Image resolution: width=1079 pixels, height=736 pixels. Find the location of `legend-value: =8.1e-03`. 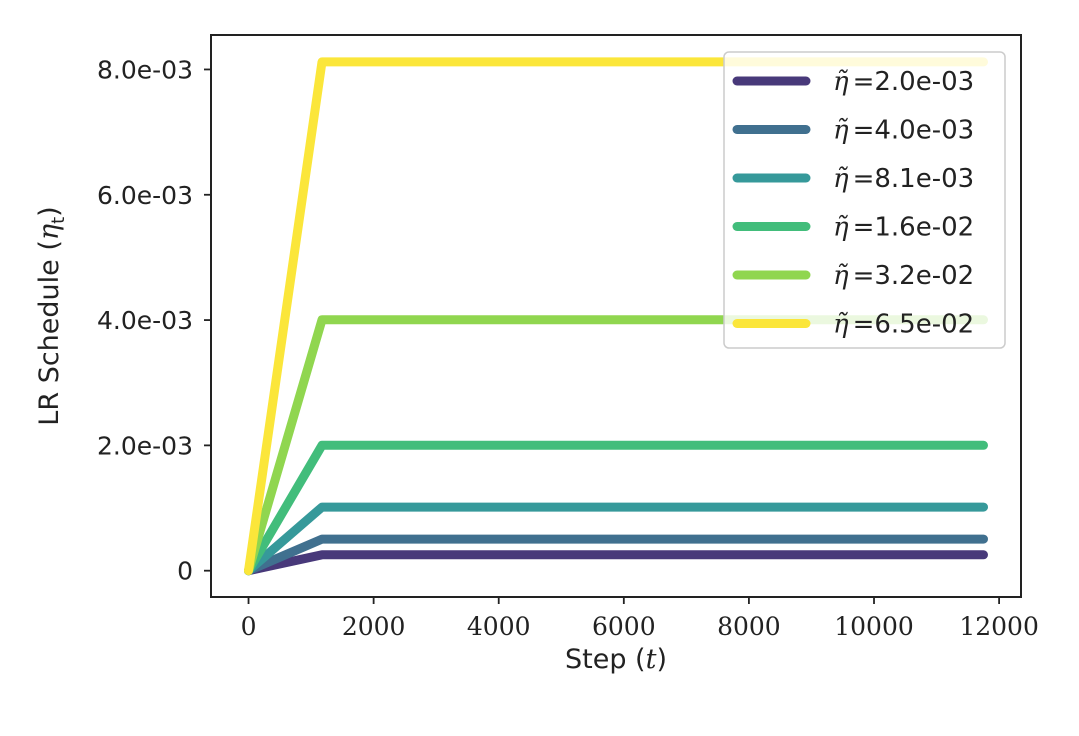

legend-value: =8.1e-03 is located at coordinates (914, 179).